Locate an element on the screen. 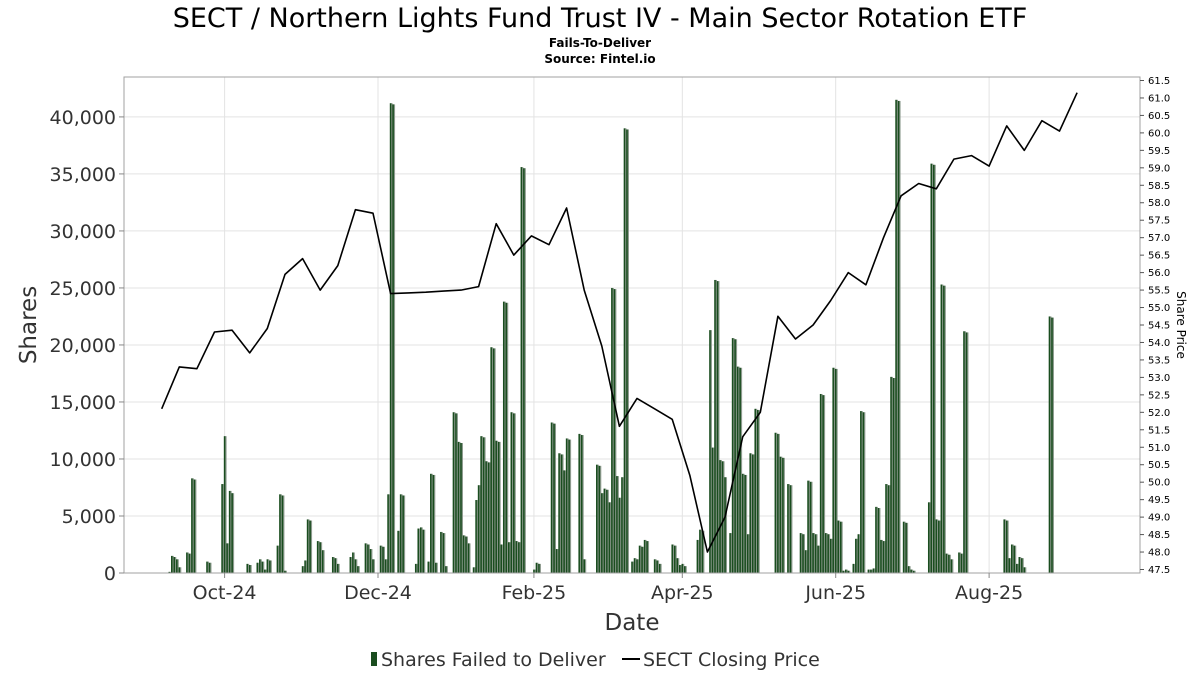 The height and width of the screenshot is (675, 1200). y2-tick-label: 52.0 is located at coordinates (1159, 413).